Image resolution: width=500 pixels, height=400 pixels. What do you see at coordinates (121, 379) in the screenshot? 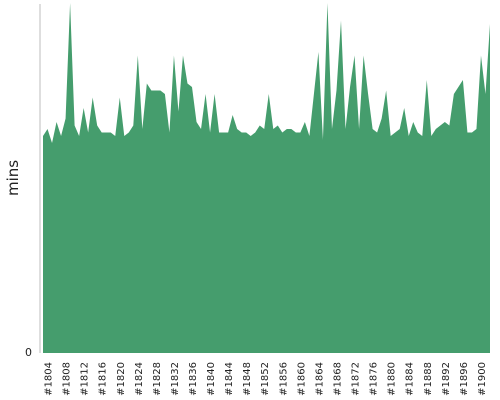
I see `x-tick-label: #1820` at bounding box center [121, 379].